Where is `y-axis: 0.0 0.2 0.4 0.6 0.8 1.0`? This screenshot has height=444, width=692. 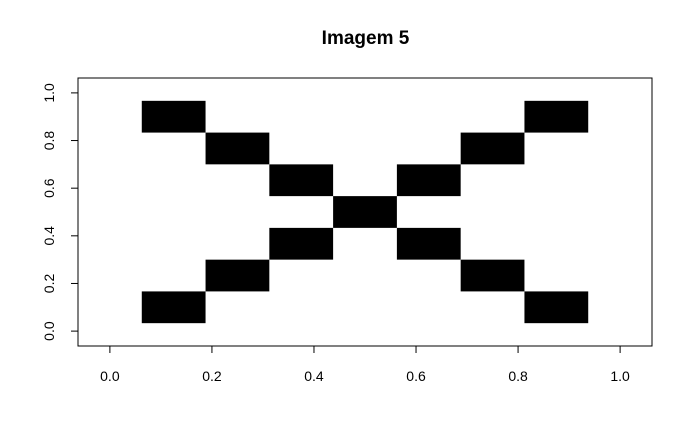 y-axis: 0.0 0.2 0.4 0.6 0.8 1.0 is located at coordinates (60, 212).